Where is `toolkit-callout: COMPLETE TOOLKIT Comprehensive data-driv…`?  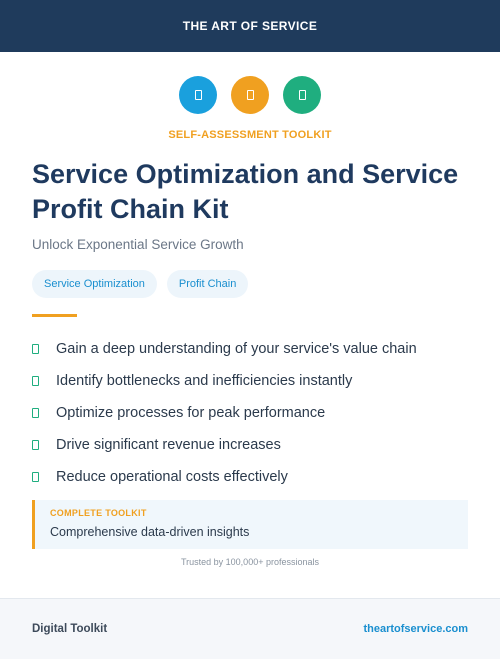
toolkit-callout: COMPLETE TOOLKIT Comprehensive data-driv… is located at coordinates (250, 524).